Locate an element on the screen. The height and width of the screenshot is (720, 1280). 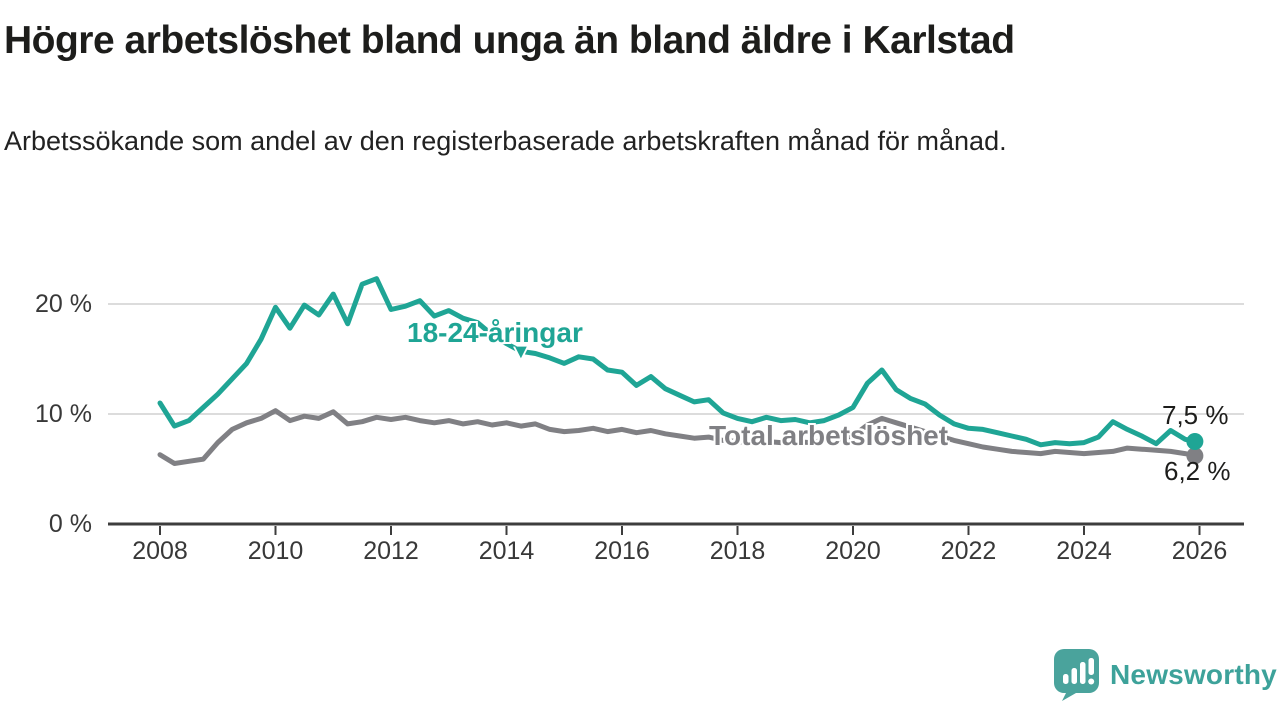
x-axis-label: 2016 is located at coordinates (622, 551).